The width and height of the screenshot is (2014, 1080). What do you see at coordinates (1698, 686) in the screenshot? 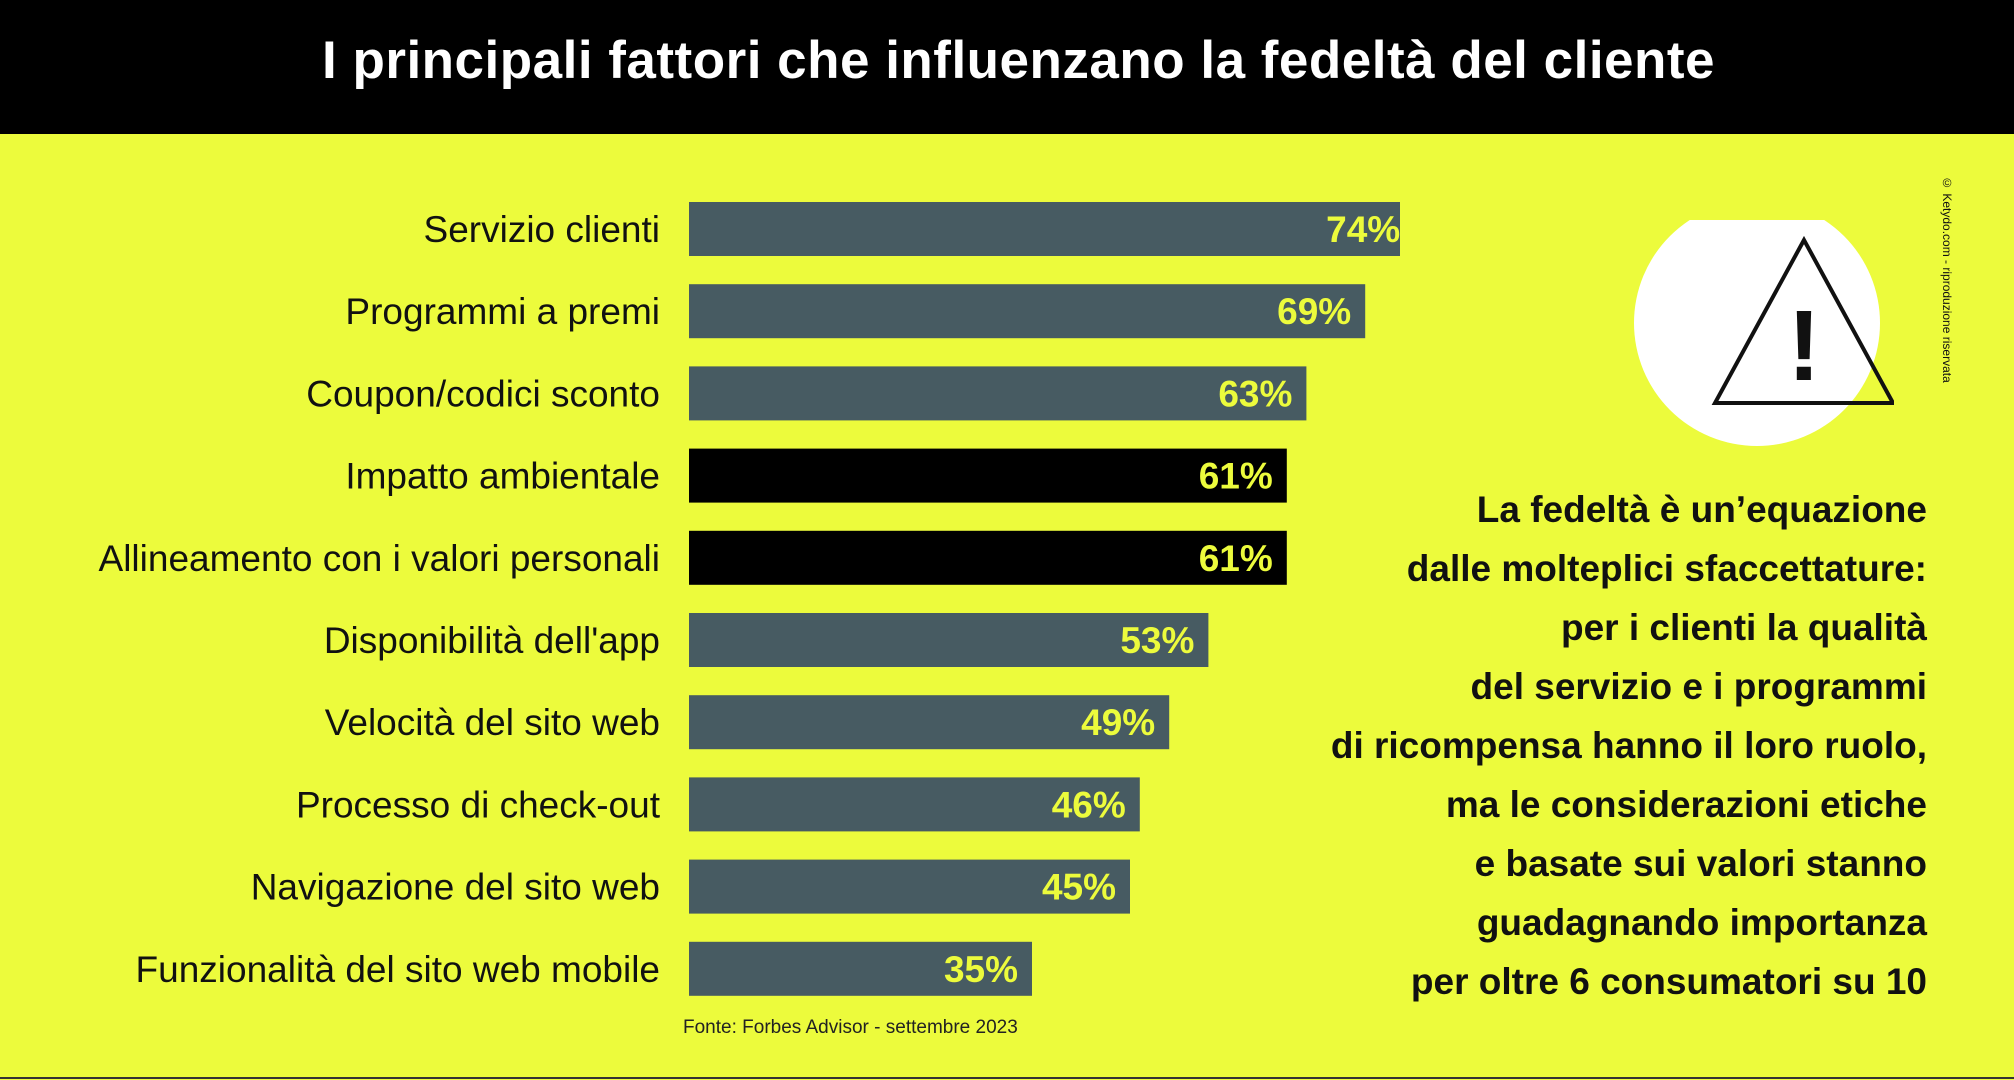
I see `note-line: del servizio e i programmi` at bounding box center [1698, 686].